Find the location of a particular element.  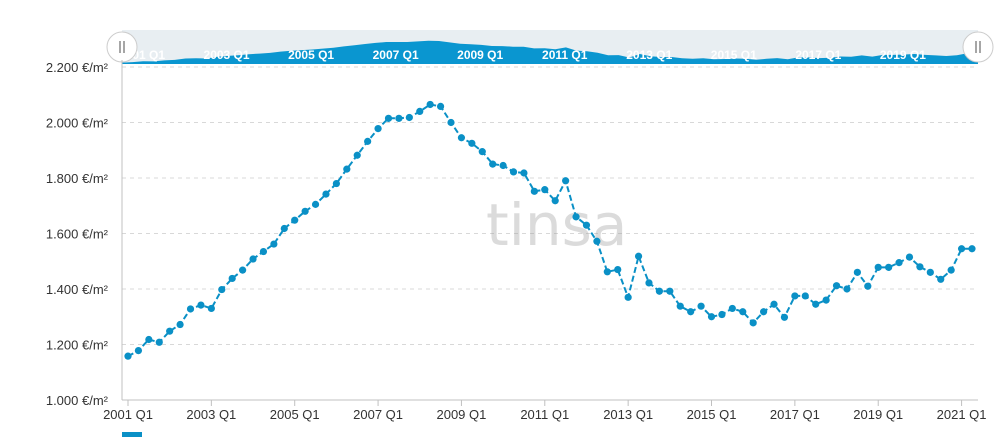

y-tick-label: 1.400 €/m² is located at coordinates (77, 289).